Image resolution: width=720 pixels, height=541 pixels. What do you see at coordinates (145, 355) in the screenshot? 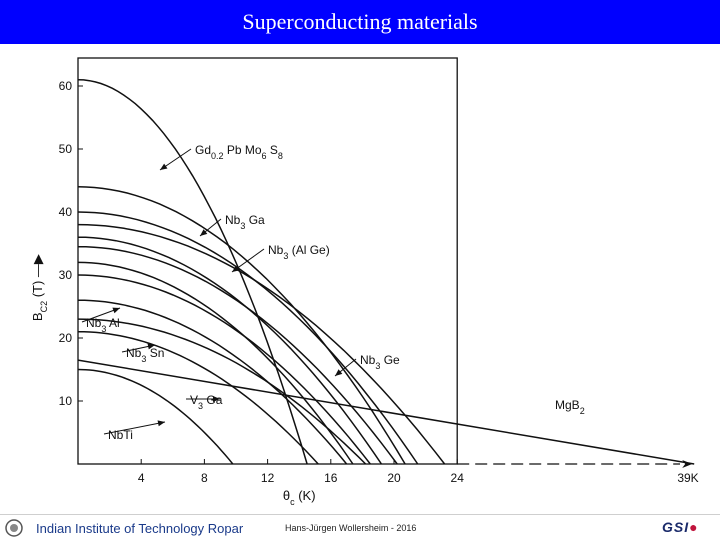
I see `label-nb3-sn: Nb3 Sn` at bounding box center [145, 355].